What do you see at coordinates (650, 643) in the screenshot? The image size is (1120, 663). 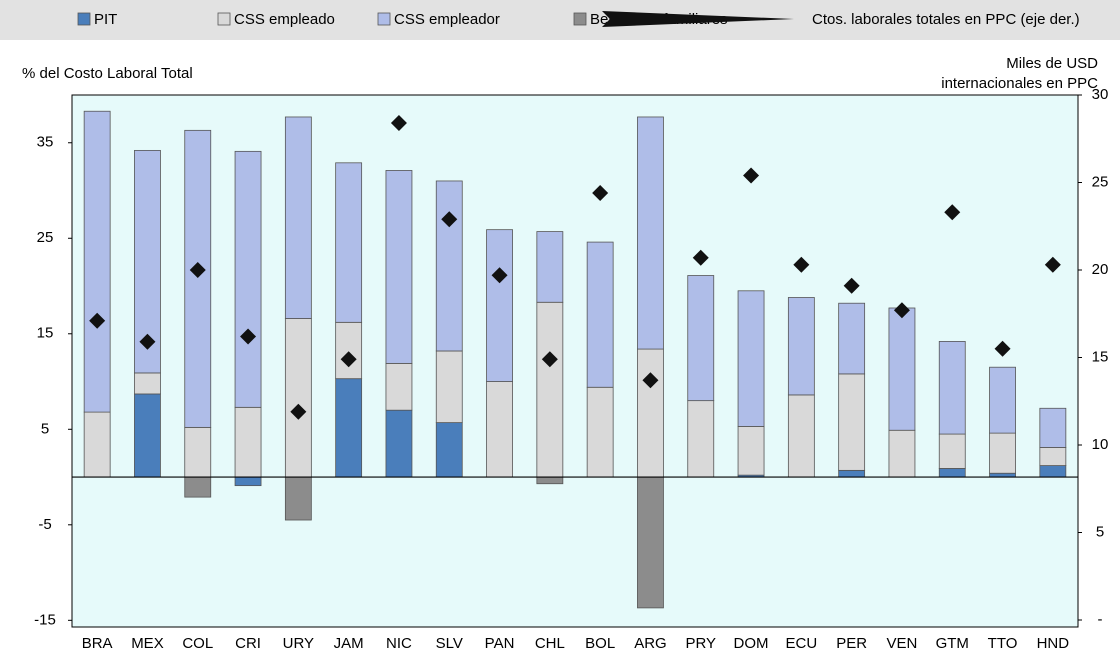 I see `x-tick-label: ARG` at bounding box center [650, 643].